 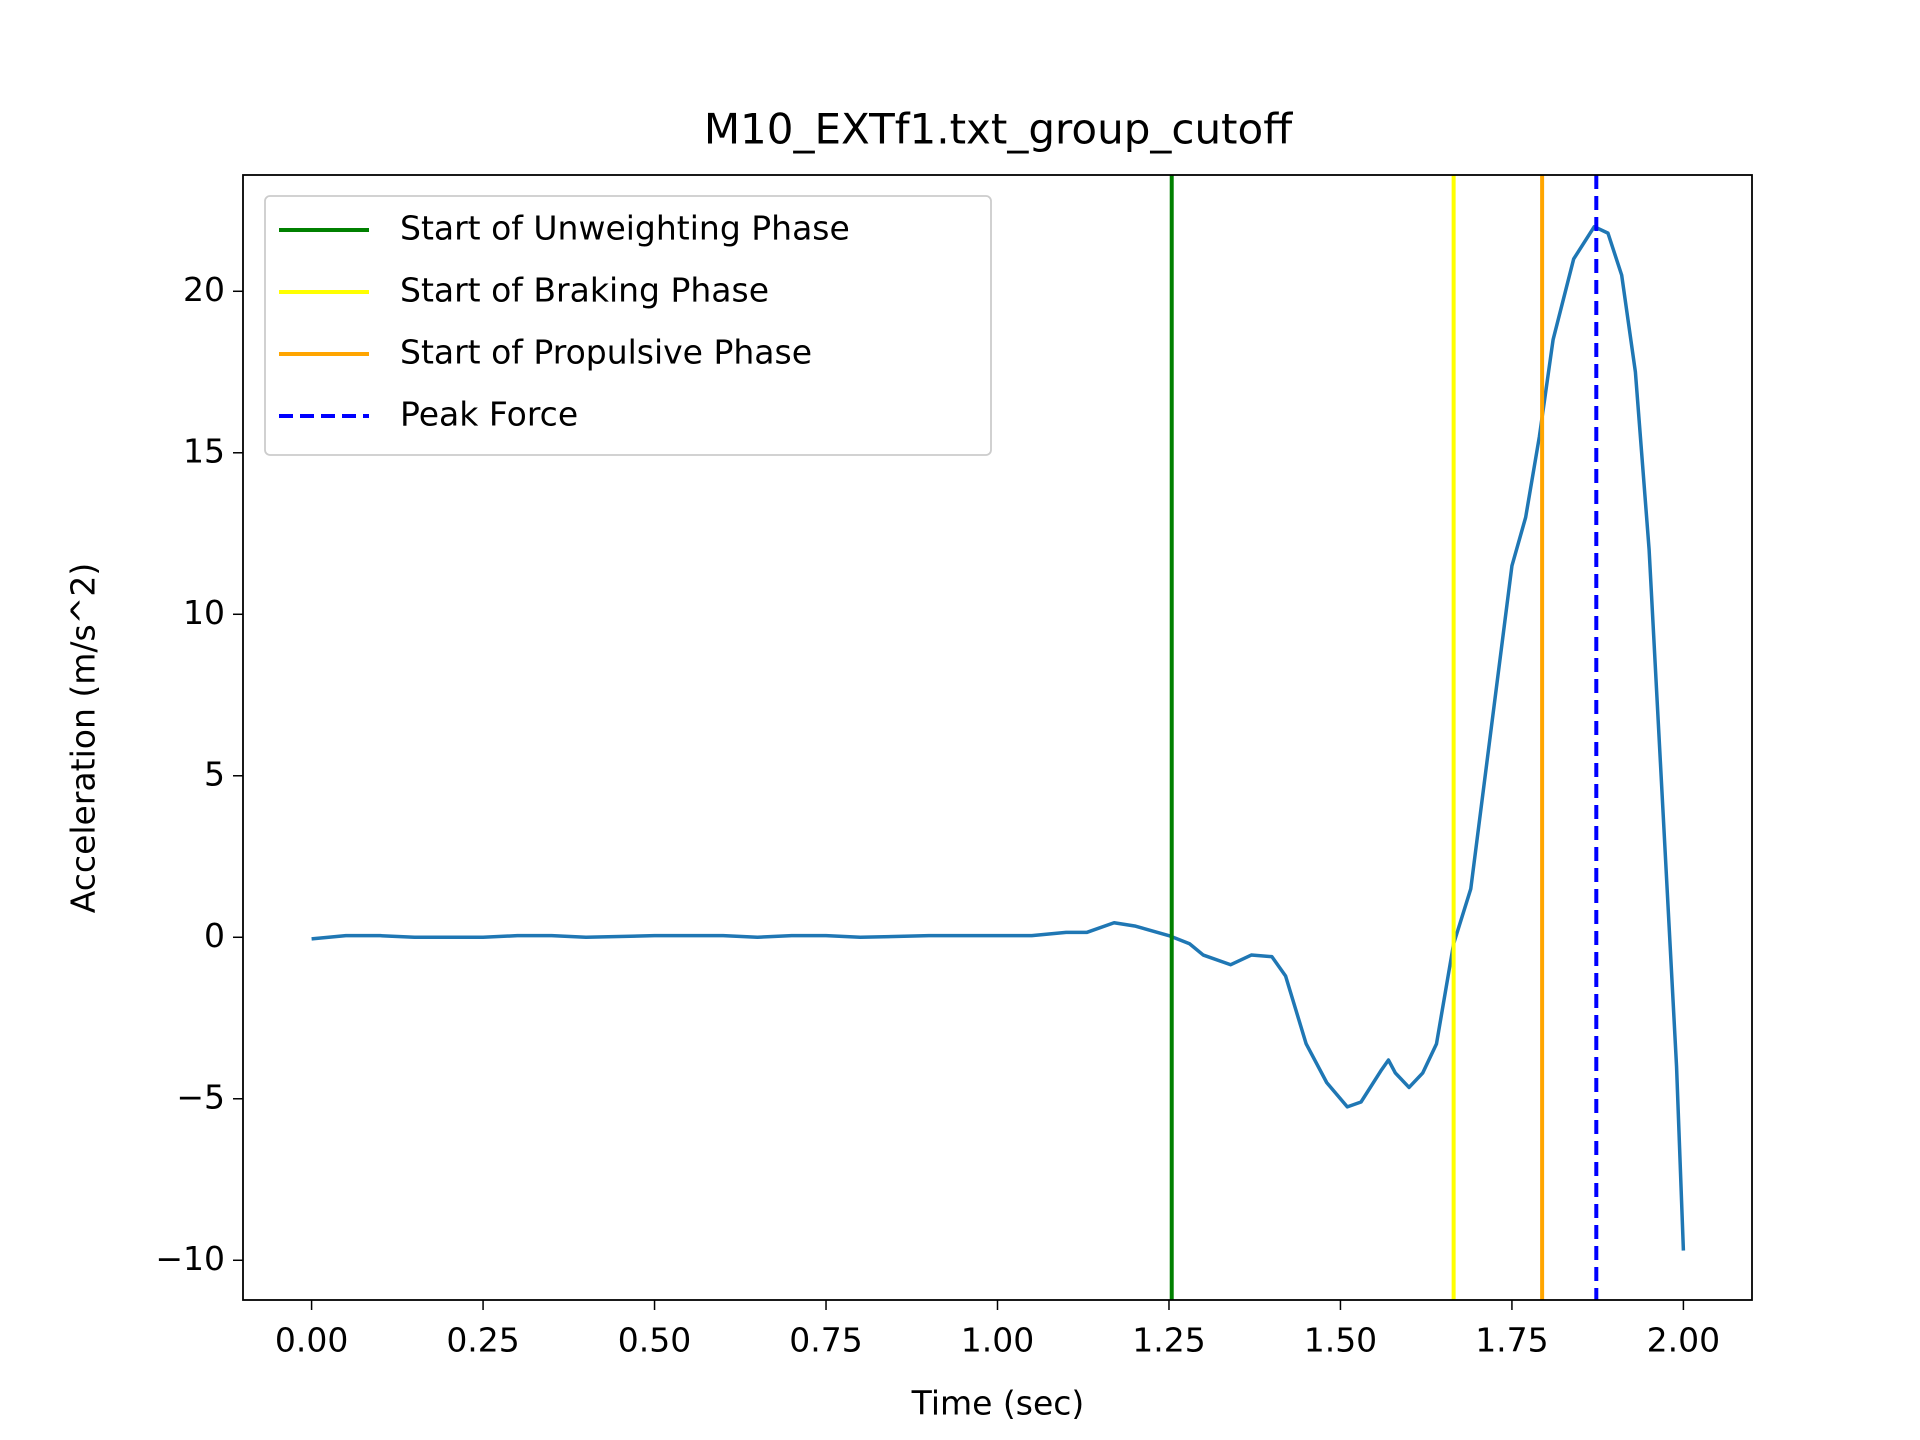 I want to click on y-tick-label: 20, so click(x=204, y=289).